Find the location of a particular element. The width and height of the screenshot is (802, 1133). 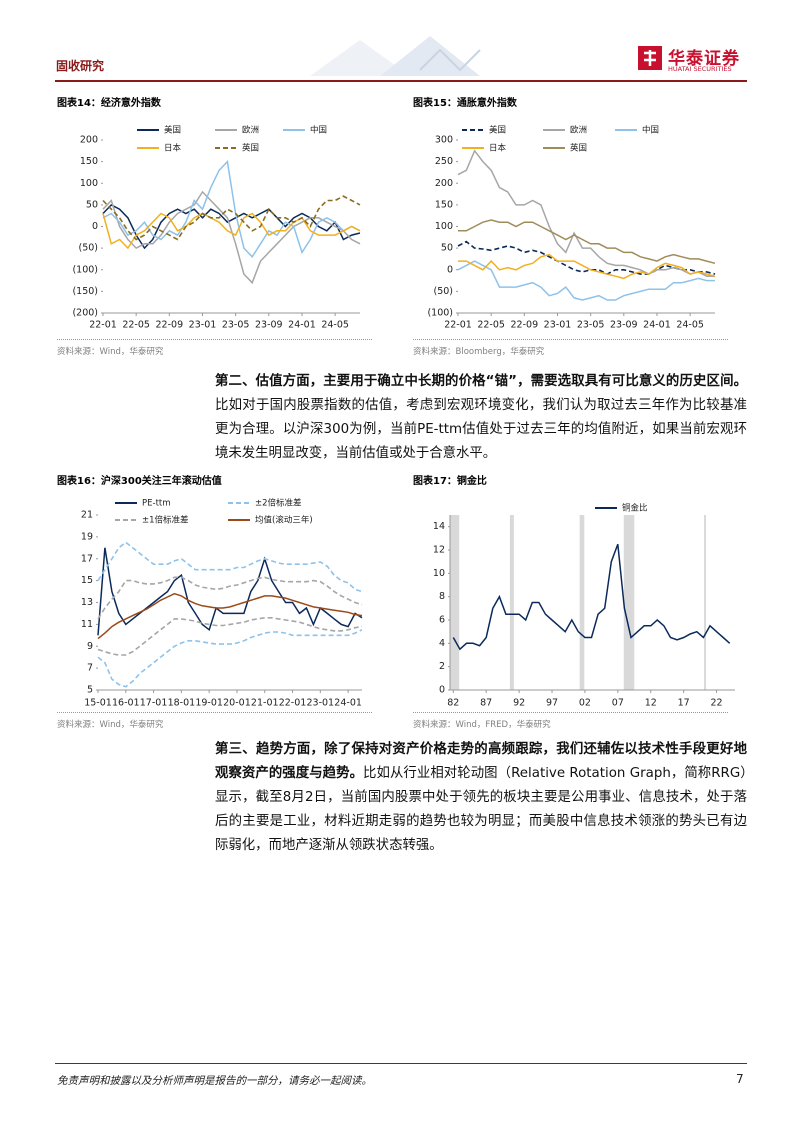

x-tick-label: 22-05 is located at coordinates (491, 325).